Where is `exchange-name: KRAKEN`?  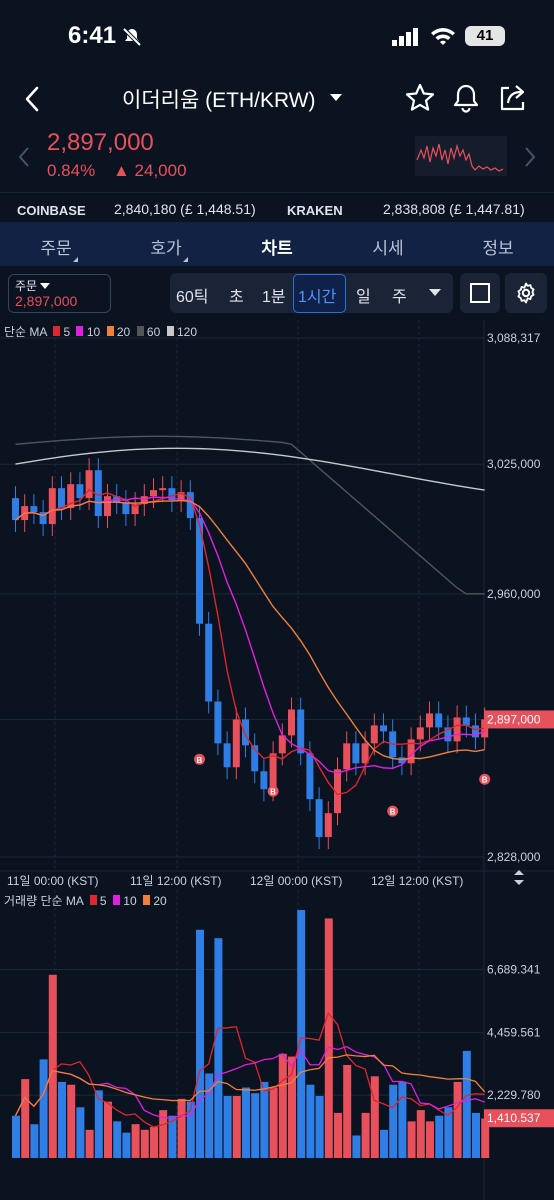 exchange-name: KRAKEN is located at coordinates (315, 210).